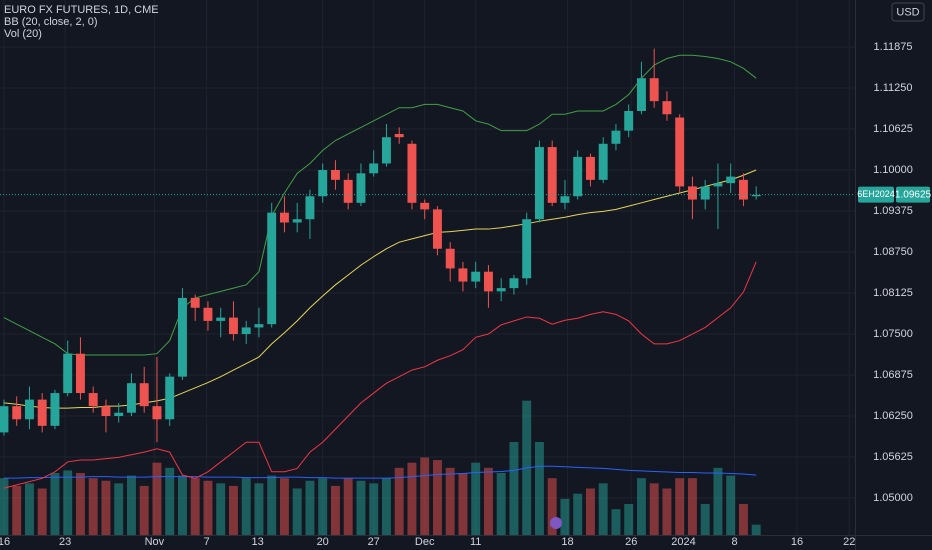 The height and width of the screenshot is (550, 932). Describe the element at coordinates (567, 542) in the screenshot. I see `x-tick-label: 18` at that location.